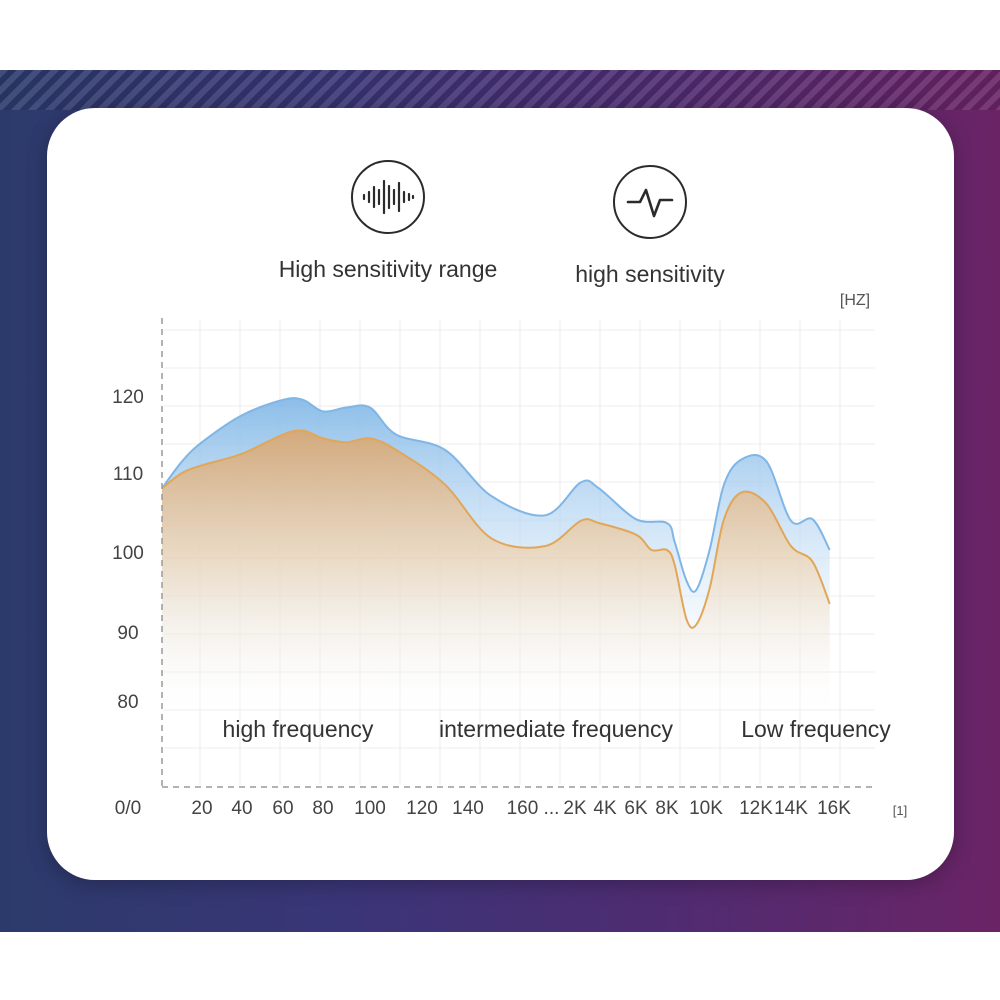 Image resolution: width=1000 pixels, height=1000 pixels. Describe the element at coordinates (556, 729) in the screenshot. I see `frequency-band-label: intermediate frequency` at that location.